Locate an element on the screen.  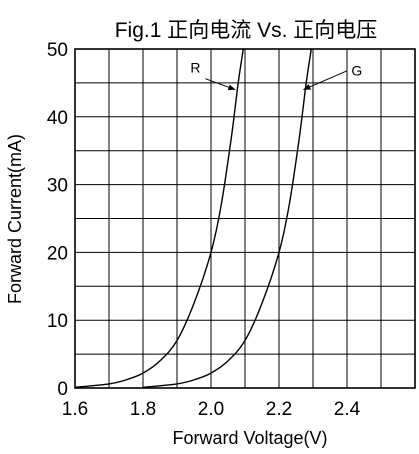
y-tick-label: 40 is located at coordinates (57, 118).